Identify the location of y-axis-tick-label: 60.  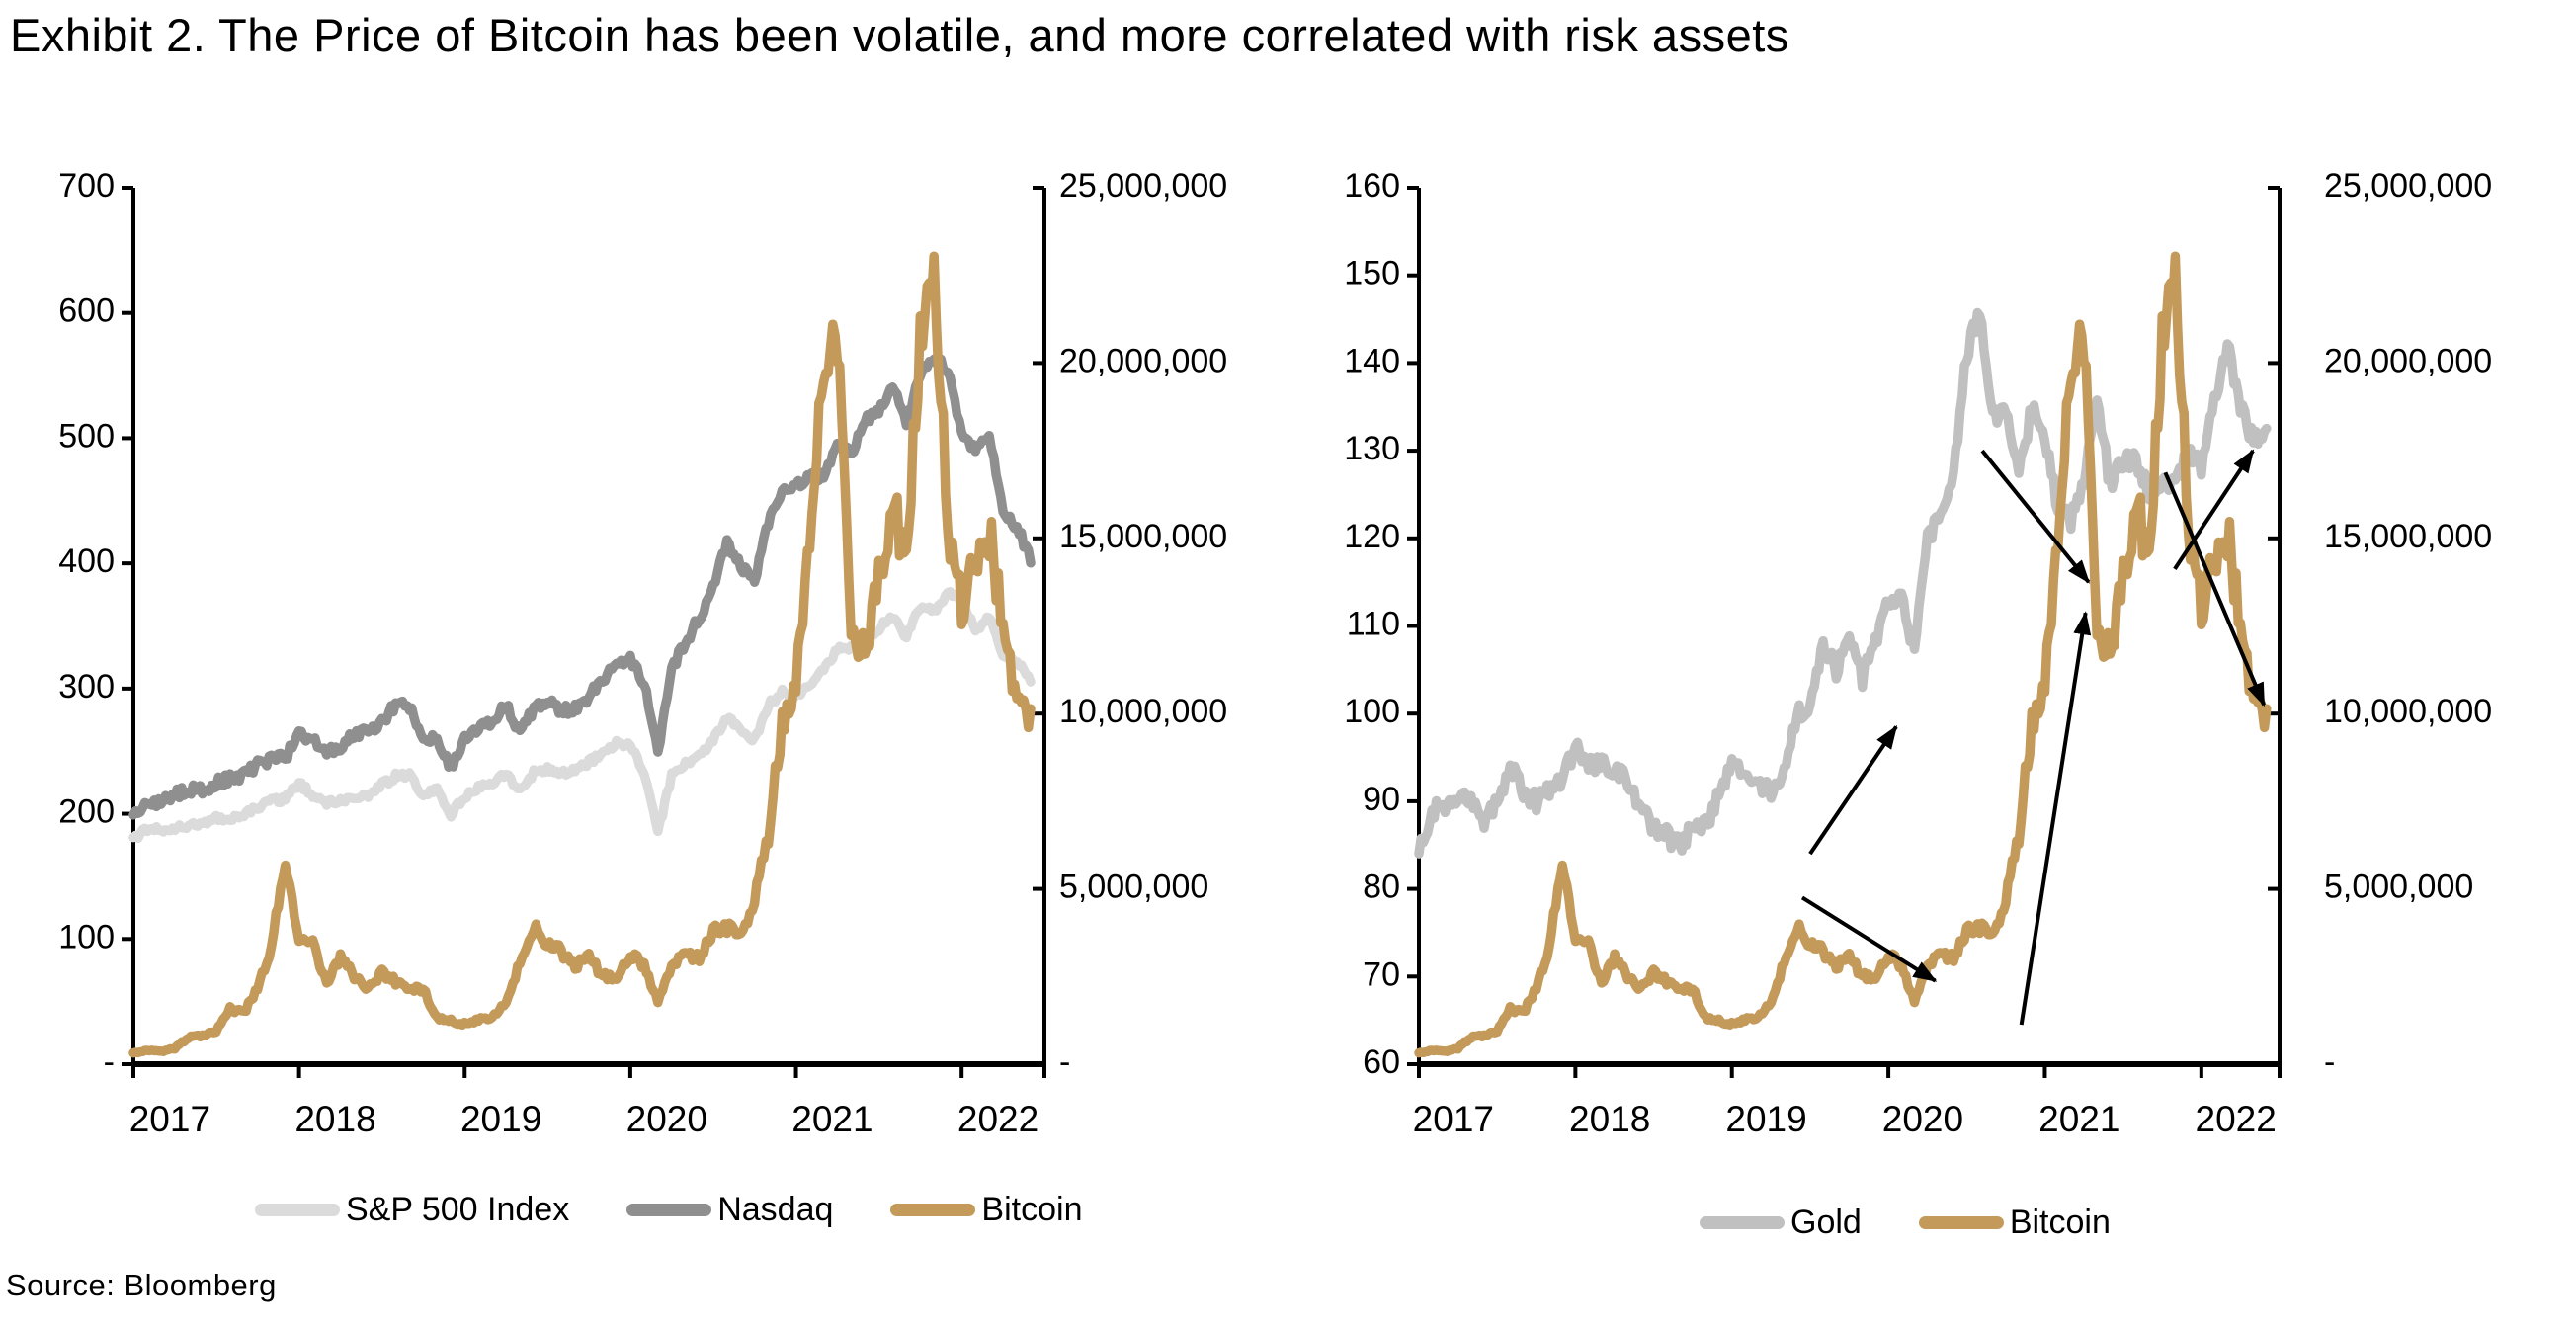
(1381, 1062).